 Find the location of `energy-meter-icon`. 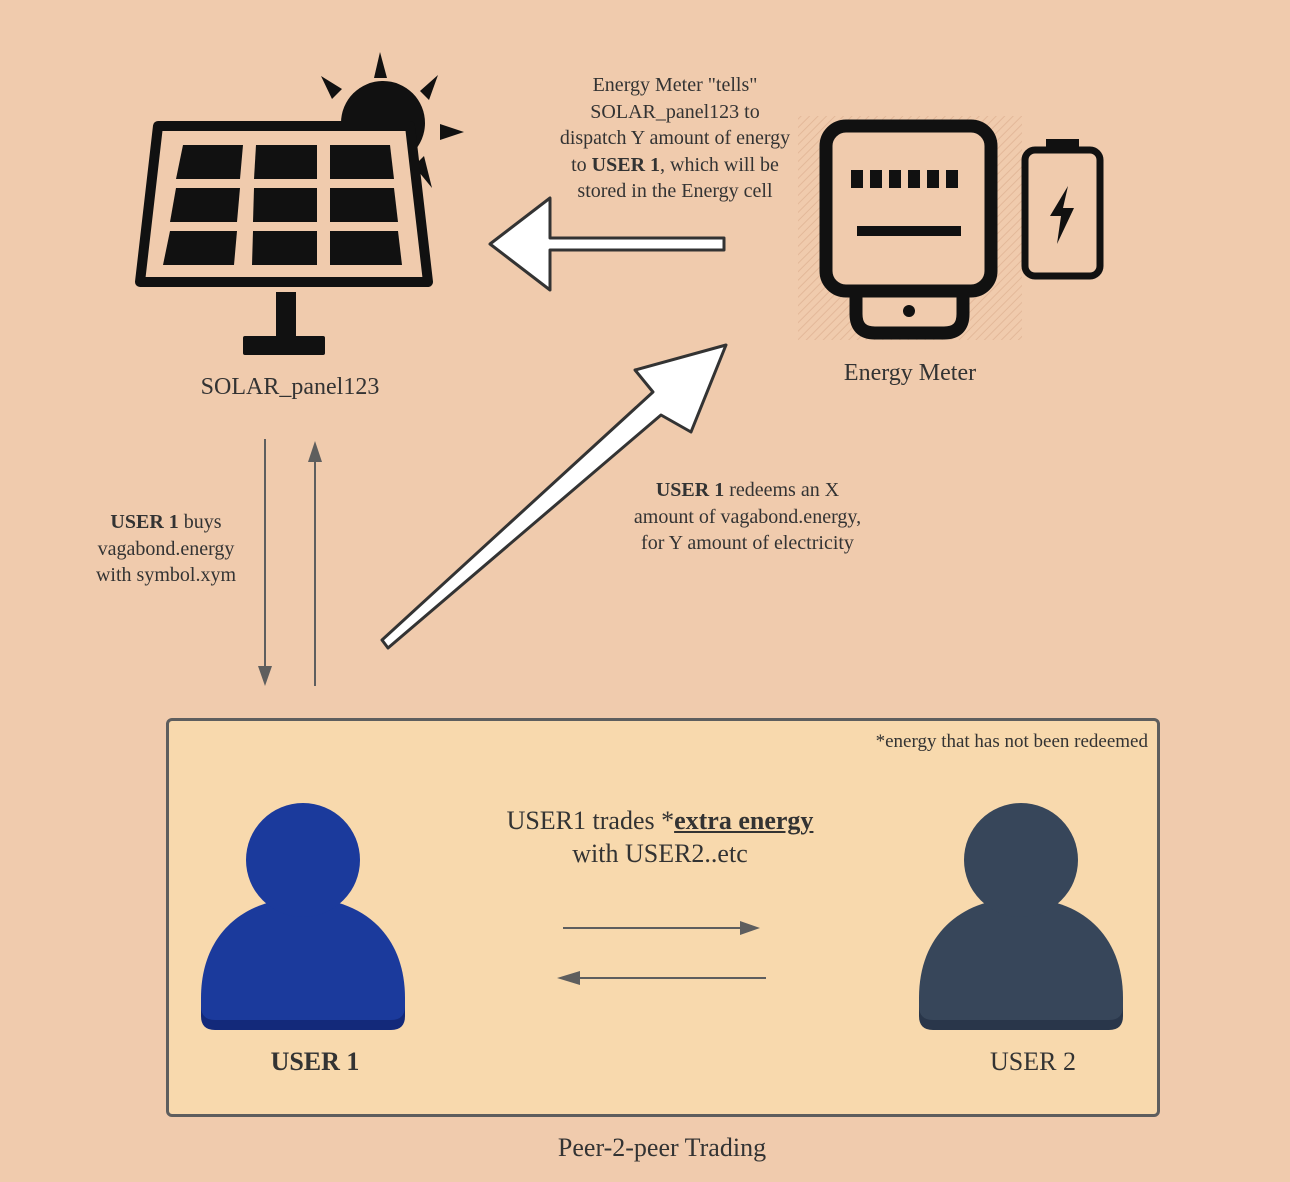

energy-meter-icon is located at coordinates (951, 228).